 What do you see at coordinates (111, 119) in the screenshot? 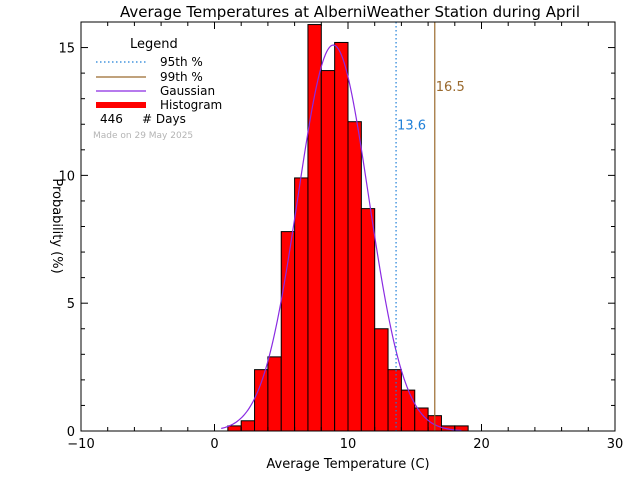
I see `legend-days-count: 446` at bounding box center [111, 119].